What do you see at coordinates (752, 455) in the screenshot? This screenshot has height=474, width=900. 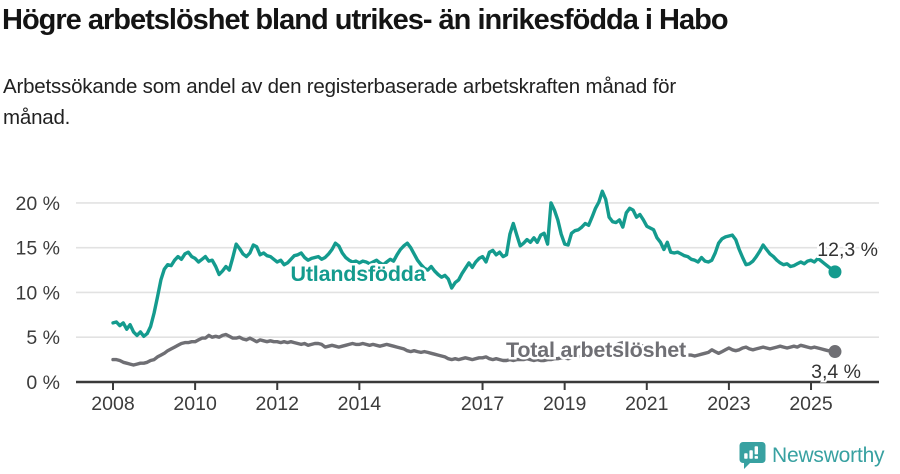 I see `newsworthy-logo-icon` at bounding box center [752, 455].